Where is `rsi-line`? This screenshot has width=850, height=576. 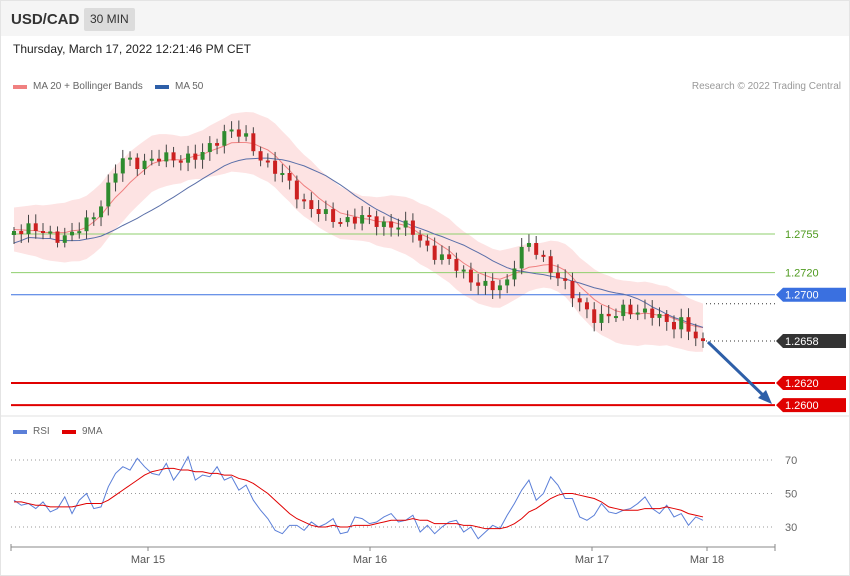 rsi-line is located at coordinates (358, 497).